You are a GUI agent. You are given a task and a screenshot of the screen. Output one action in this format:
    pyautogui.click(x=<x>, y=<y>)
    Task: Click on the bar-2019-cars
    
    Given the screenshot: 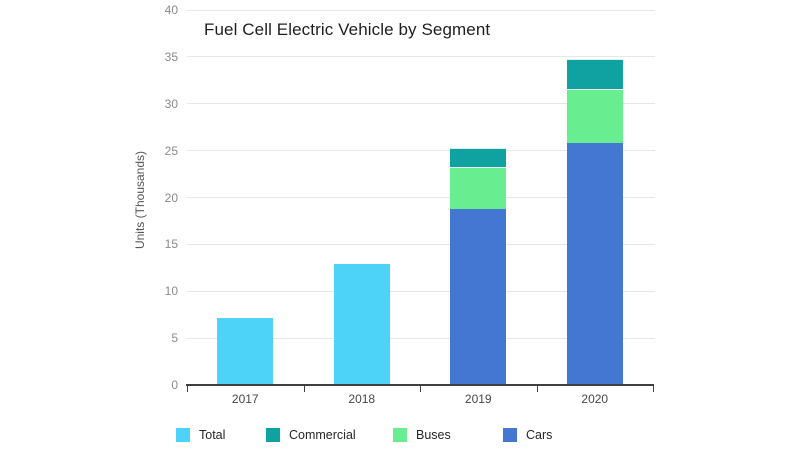 What is the action you would take?
    pyautogui.click(x=478, y=296)
    